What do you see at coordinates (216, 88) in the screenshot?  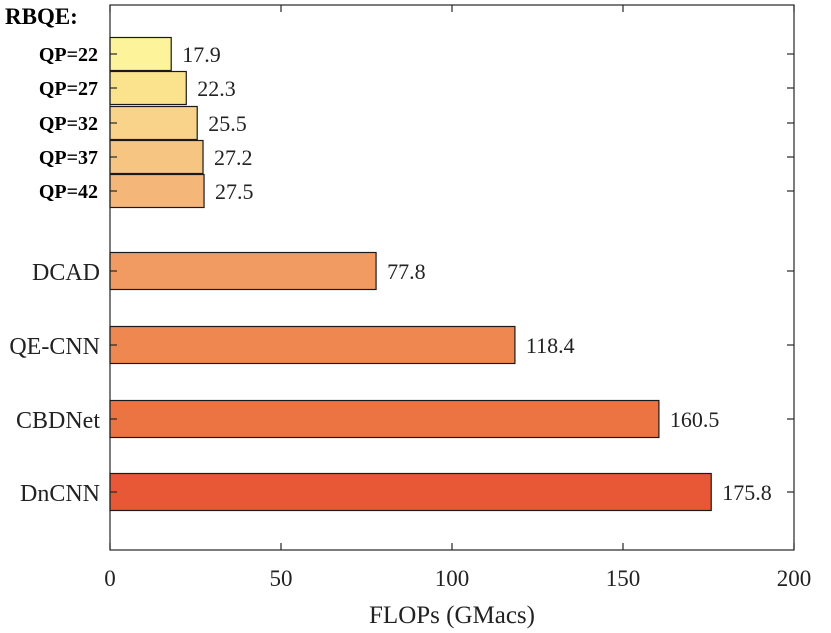 I see `value-label: 22.3` at bounding box center [216, 88].